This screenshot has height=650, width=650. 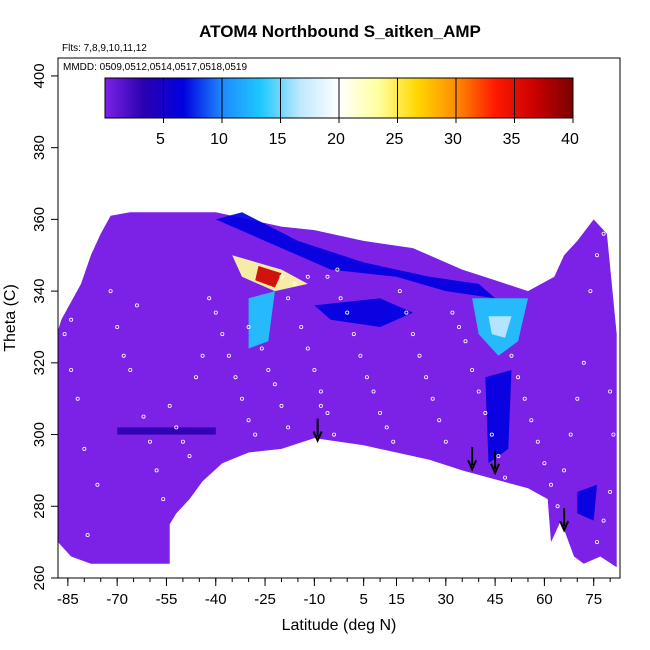 What do you see at coordinates (587, 502) in the screenshot?
I see `field-lower-right-blob` at bounding box center [587, 502].